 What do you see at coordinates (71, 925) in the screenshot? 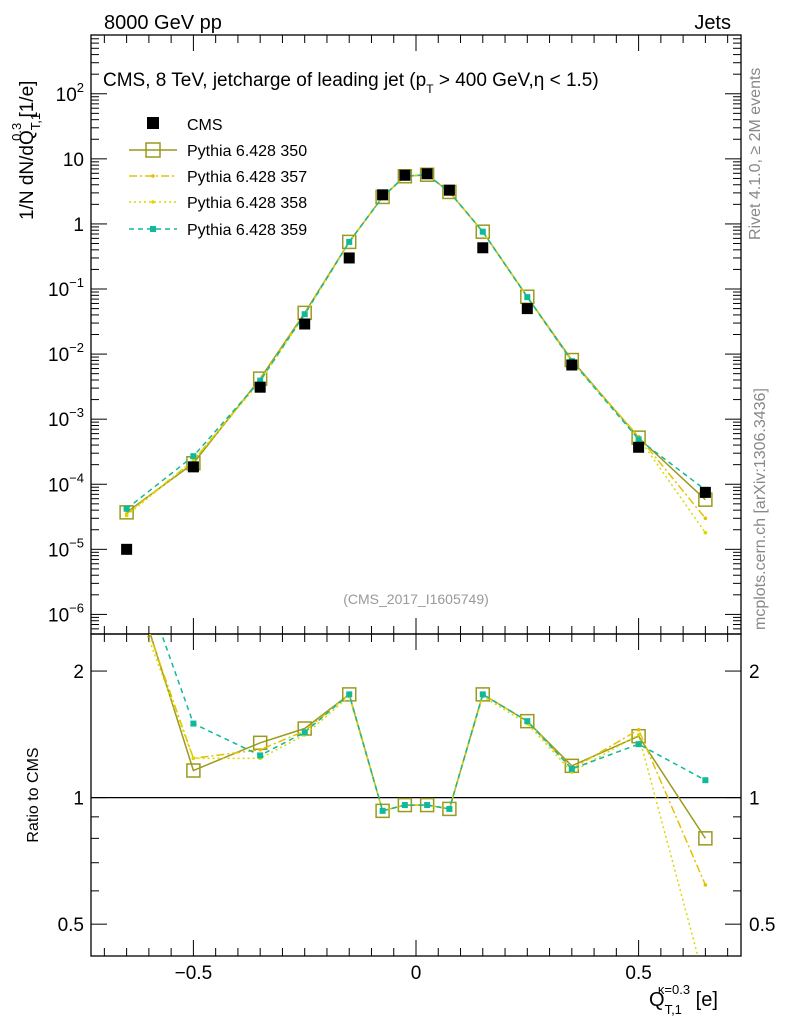
I see `ratio-ytick-label: 0.5` at bounding box center [71, 925].